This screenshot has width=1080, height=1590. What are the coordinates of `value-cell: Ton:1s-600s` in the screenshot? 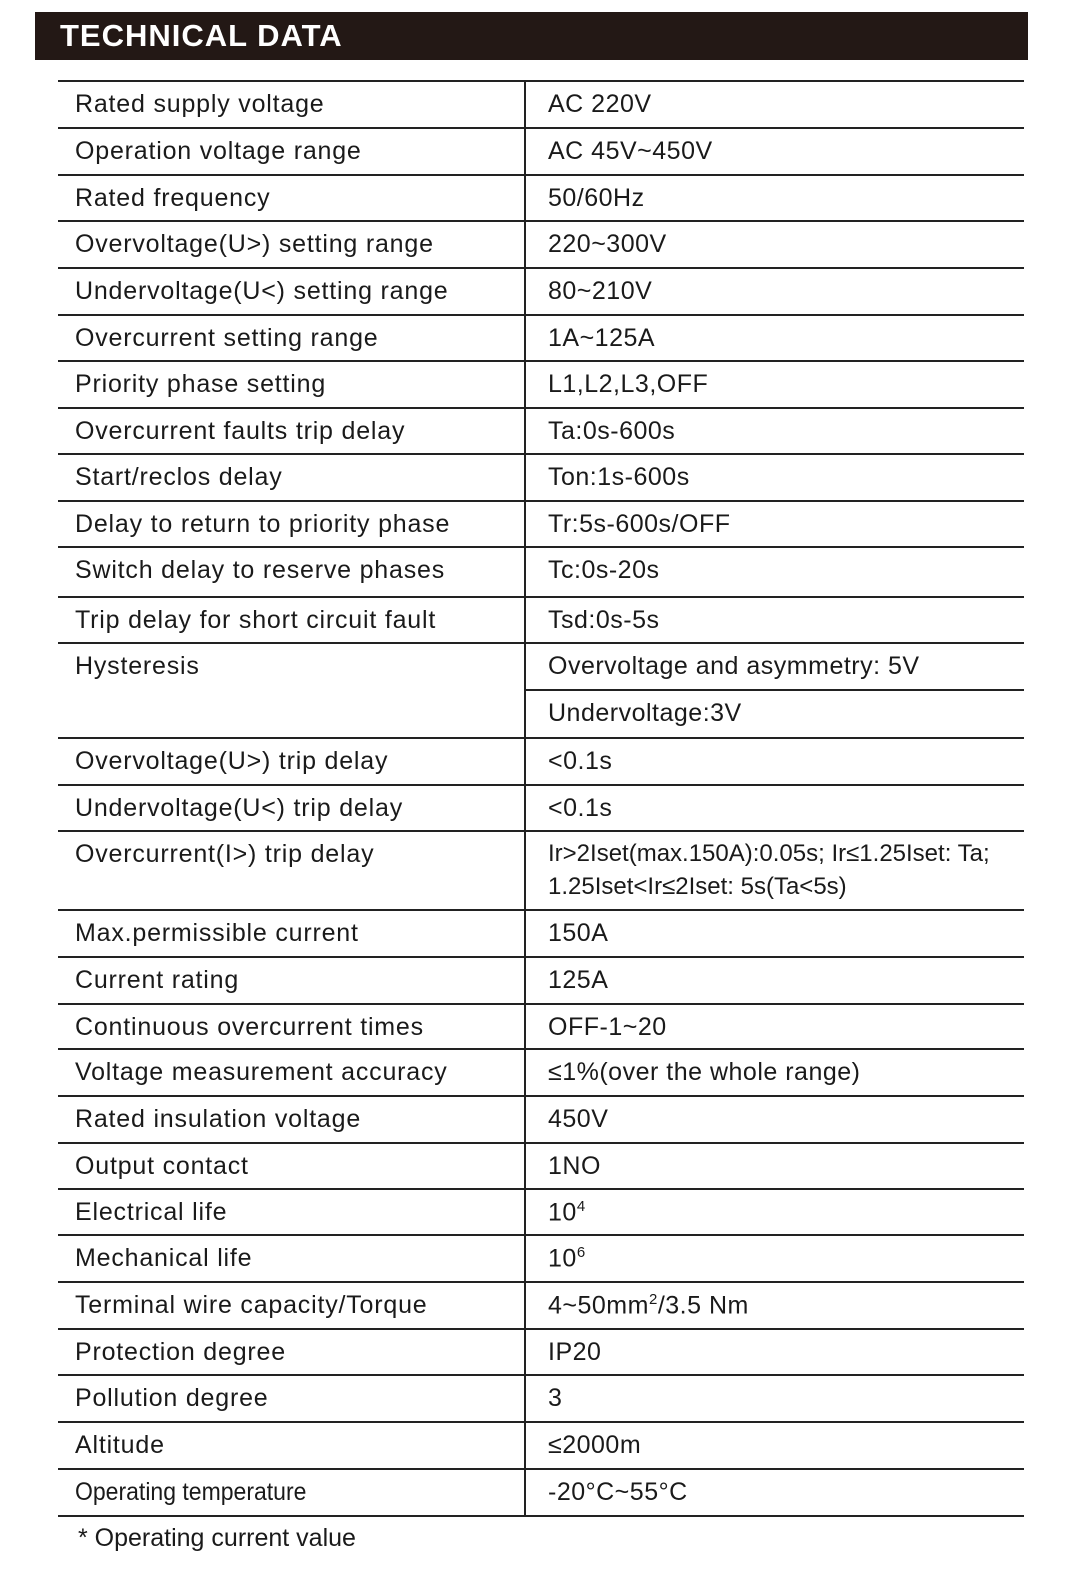 It's located at (774, 477).